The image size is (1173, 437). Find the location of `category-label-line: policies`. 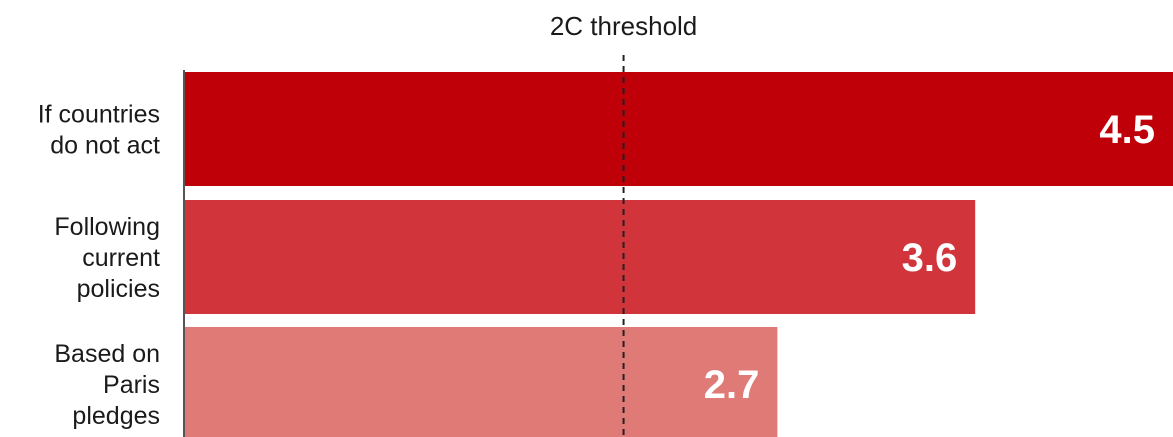

category-label-line: policies is located at coordinates (118, 289).